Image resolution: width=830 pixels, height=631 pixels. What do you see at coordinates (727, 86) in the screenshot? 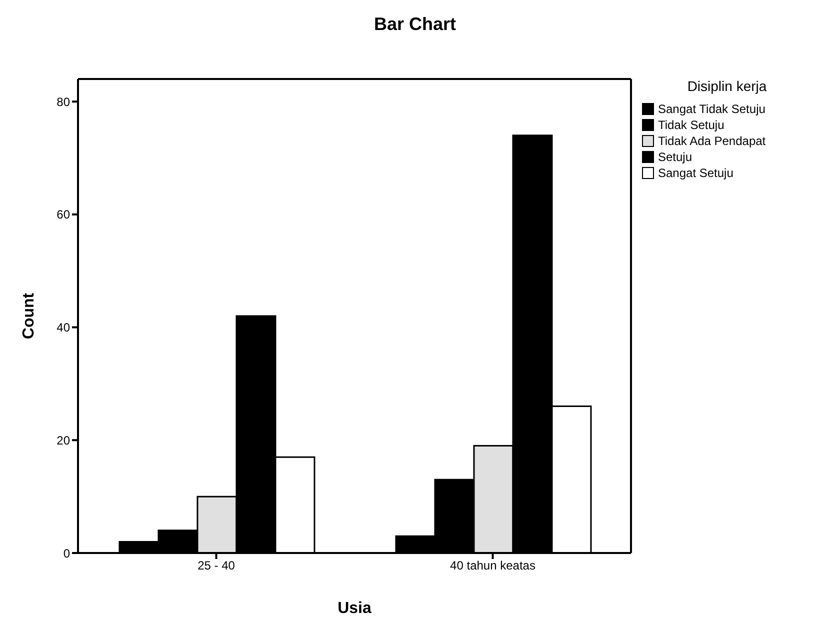
I see `legend-title: Disiplin kerja` at bounding box center [727, 86].